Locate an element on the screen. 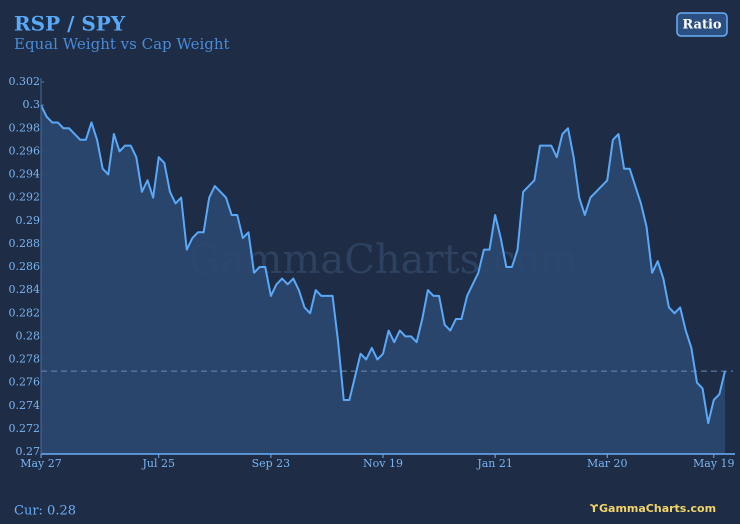 The width and height of the screenshot is (740, 524). y-tick-label: 0.28 is located at coordinates (28, 335).